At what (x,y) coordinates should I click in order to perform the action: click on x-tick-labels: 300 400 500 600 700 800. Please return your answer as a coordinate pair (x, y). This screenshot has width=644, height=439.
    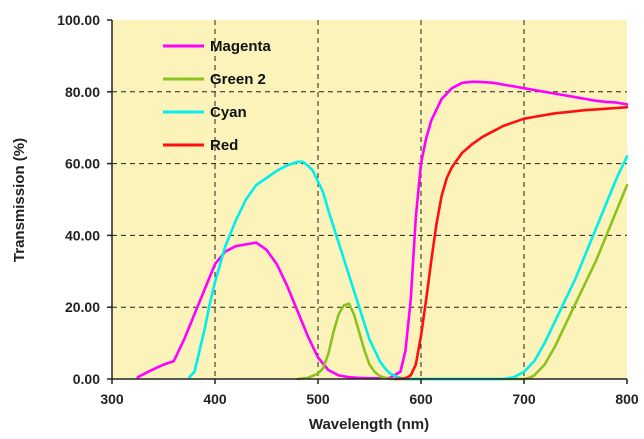
    Looking at the image, I should click on (369, 393).